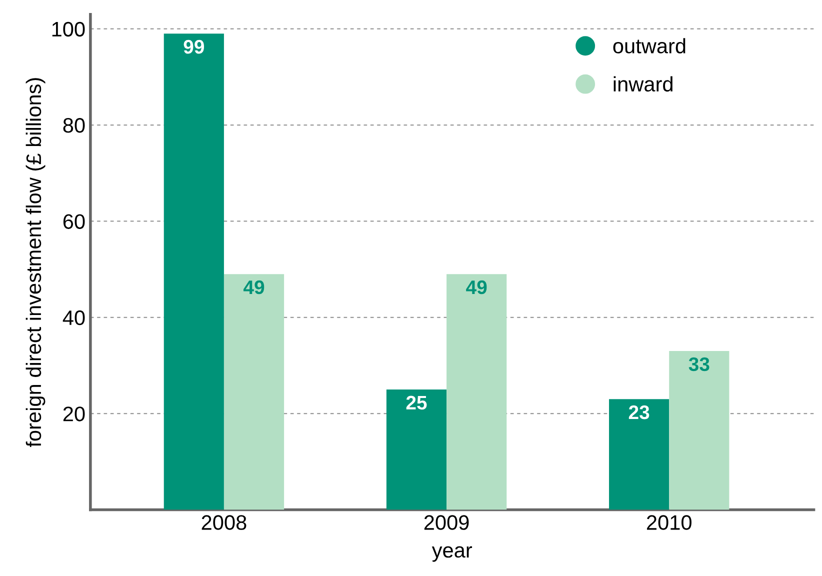 The height and width of the screenshot is (576, 822). Describe the element at coordinates (74, 125) in the screenshot. I see `y-tick-label: 80` at that location.